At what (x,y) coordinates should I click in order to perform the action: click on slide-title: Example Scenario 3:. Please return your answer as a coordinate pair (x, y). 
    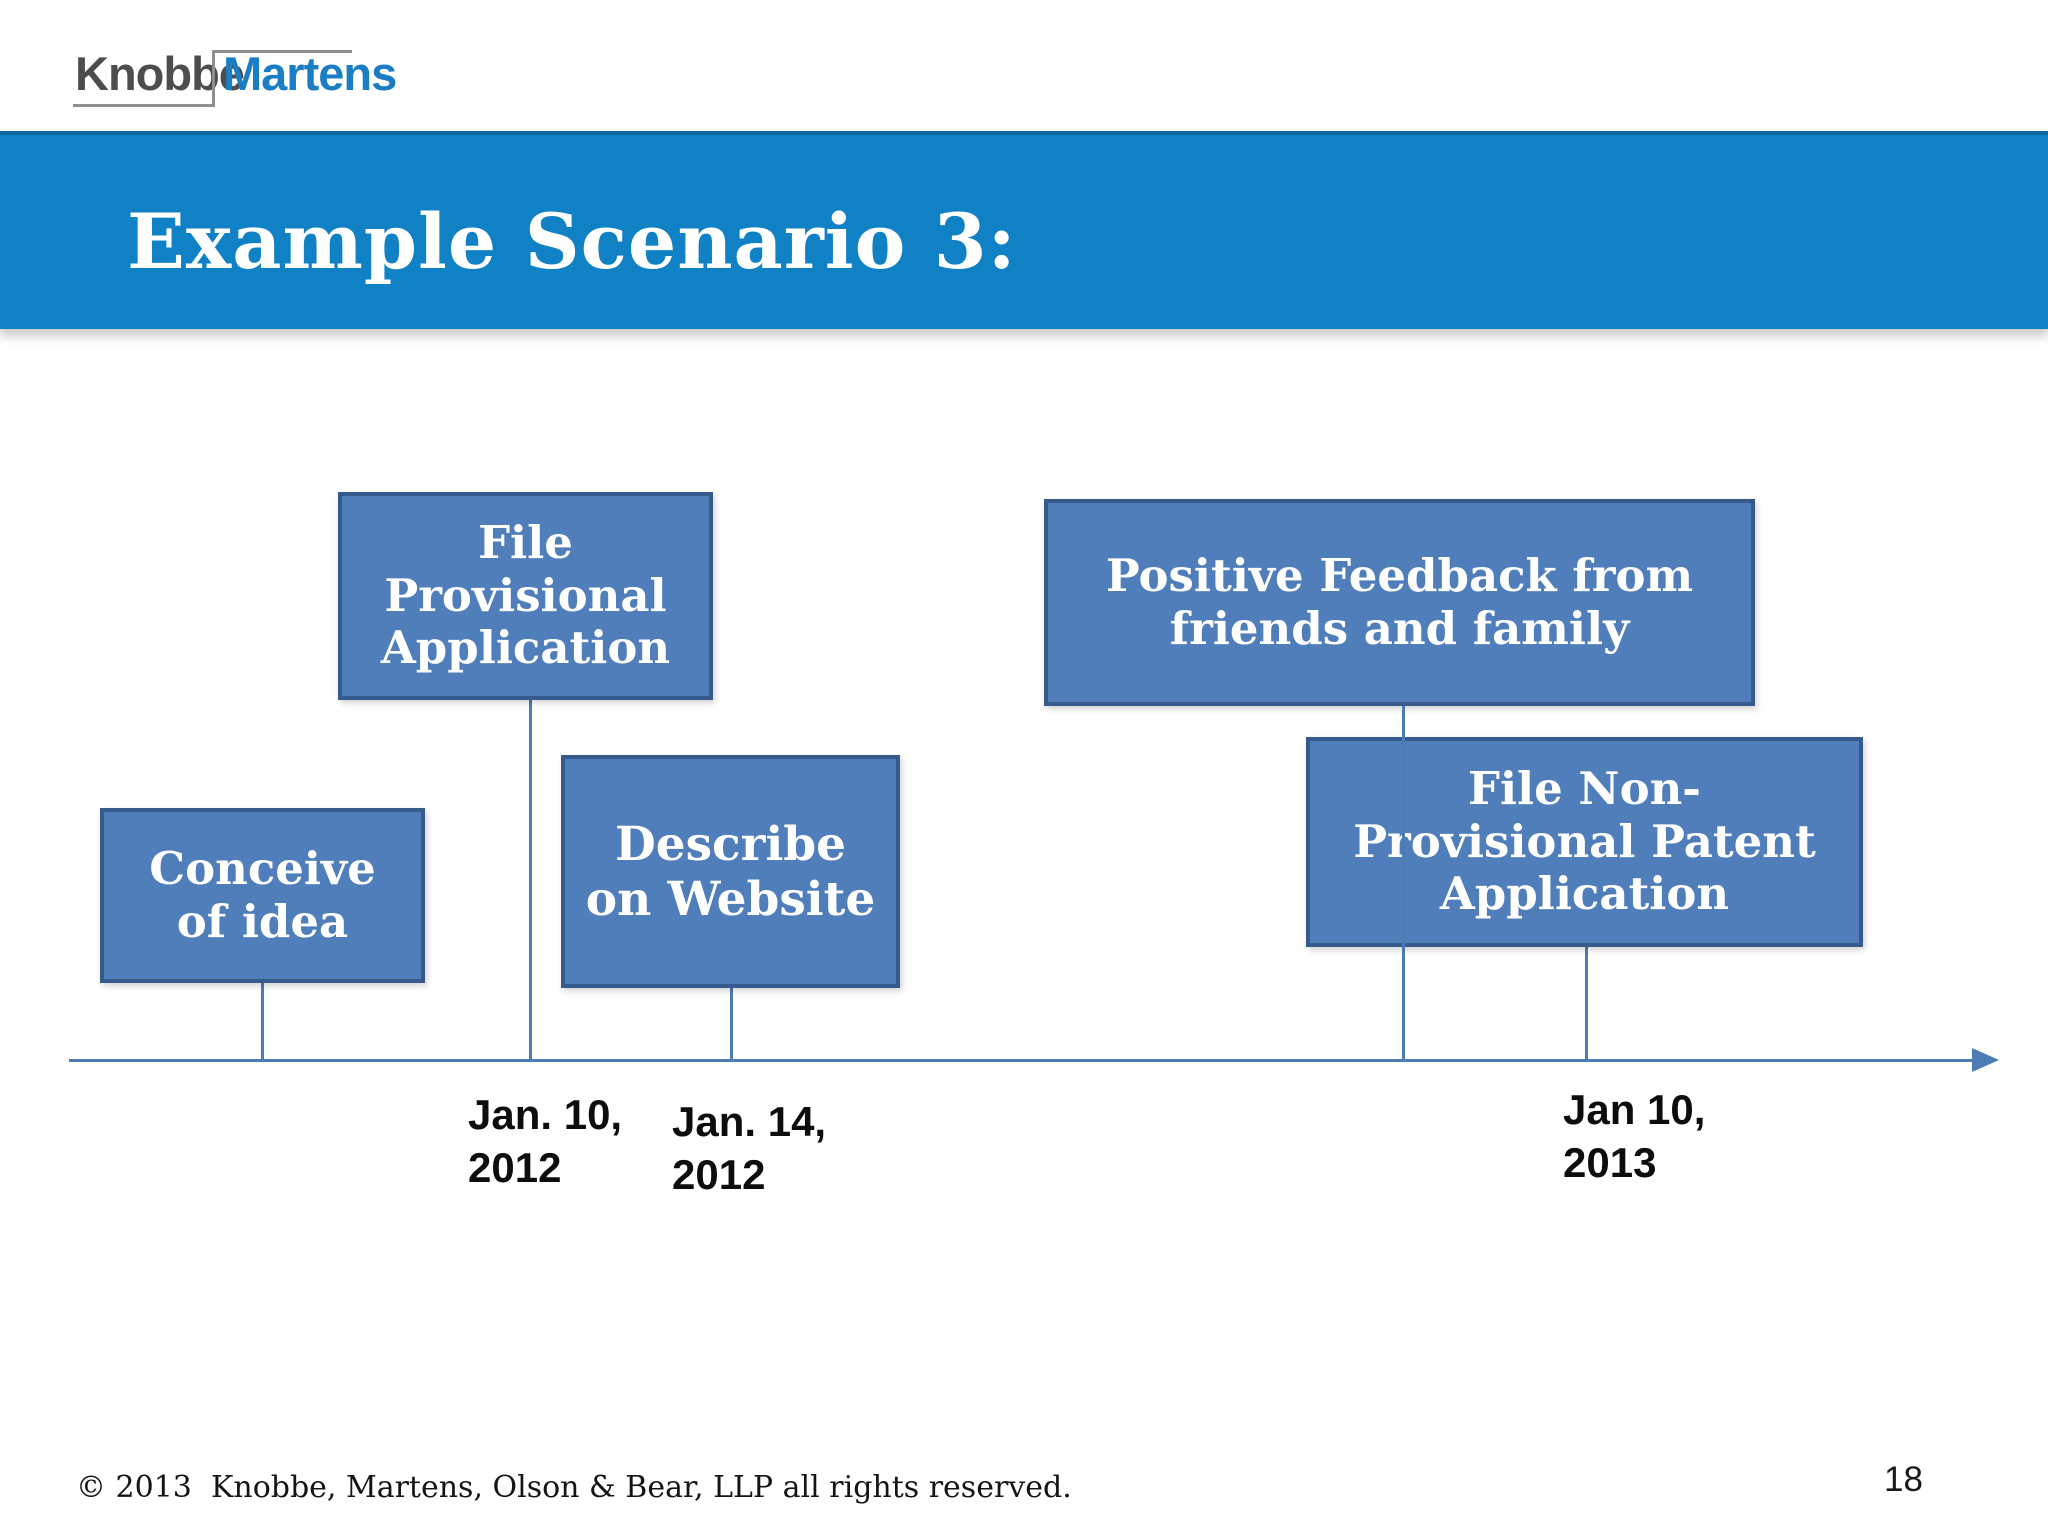
    Looking at the image, I should click on (572, 241).